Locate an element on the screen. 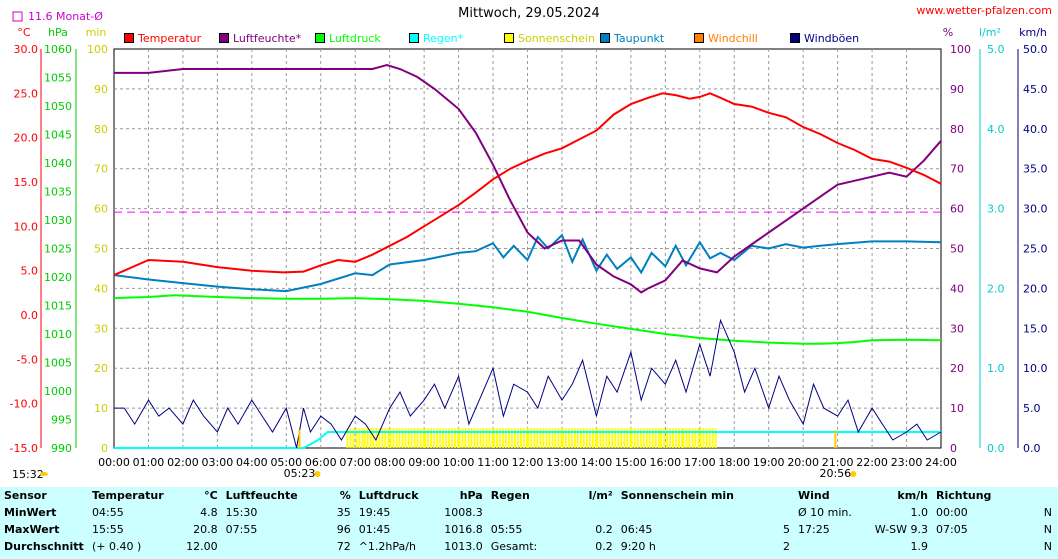 This screenshot has width=1058, height=559. site-url: www.wetter-pfalzen.com is located at coordinates (984, 10).